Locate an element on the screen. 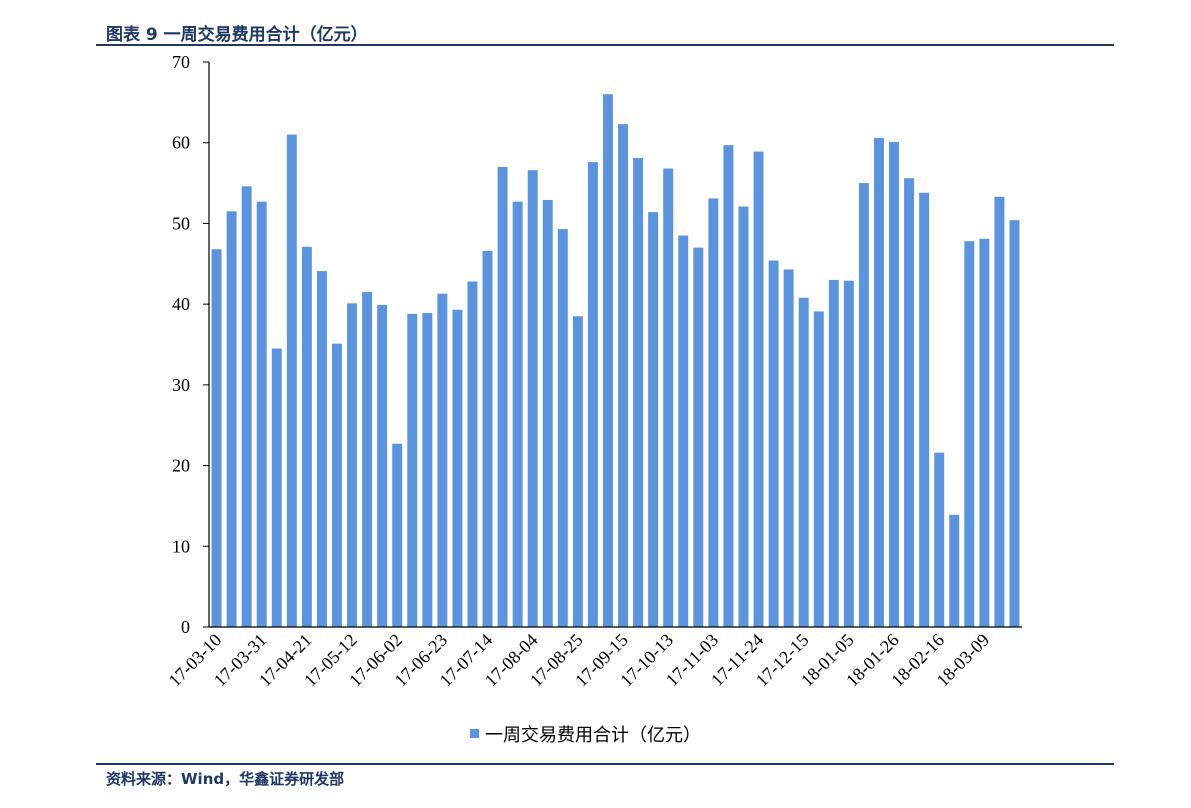 The image size is (1191, 808). legend-label: 一周交易费用合计（亿元） is located at coordinates (593, 735).